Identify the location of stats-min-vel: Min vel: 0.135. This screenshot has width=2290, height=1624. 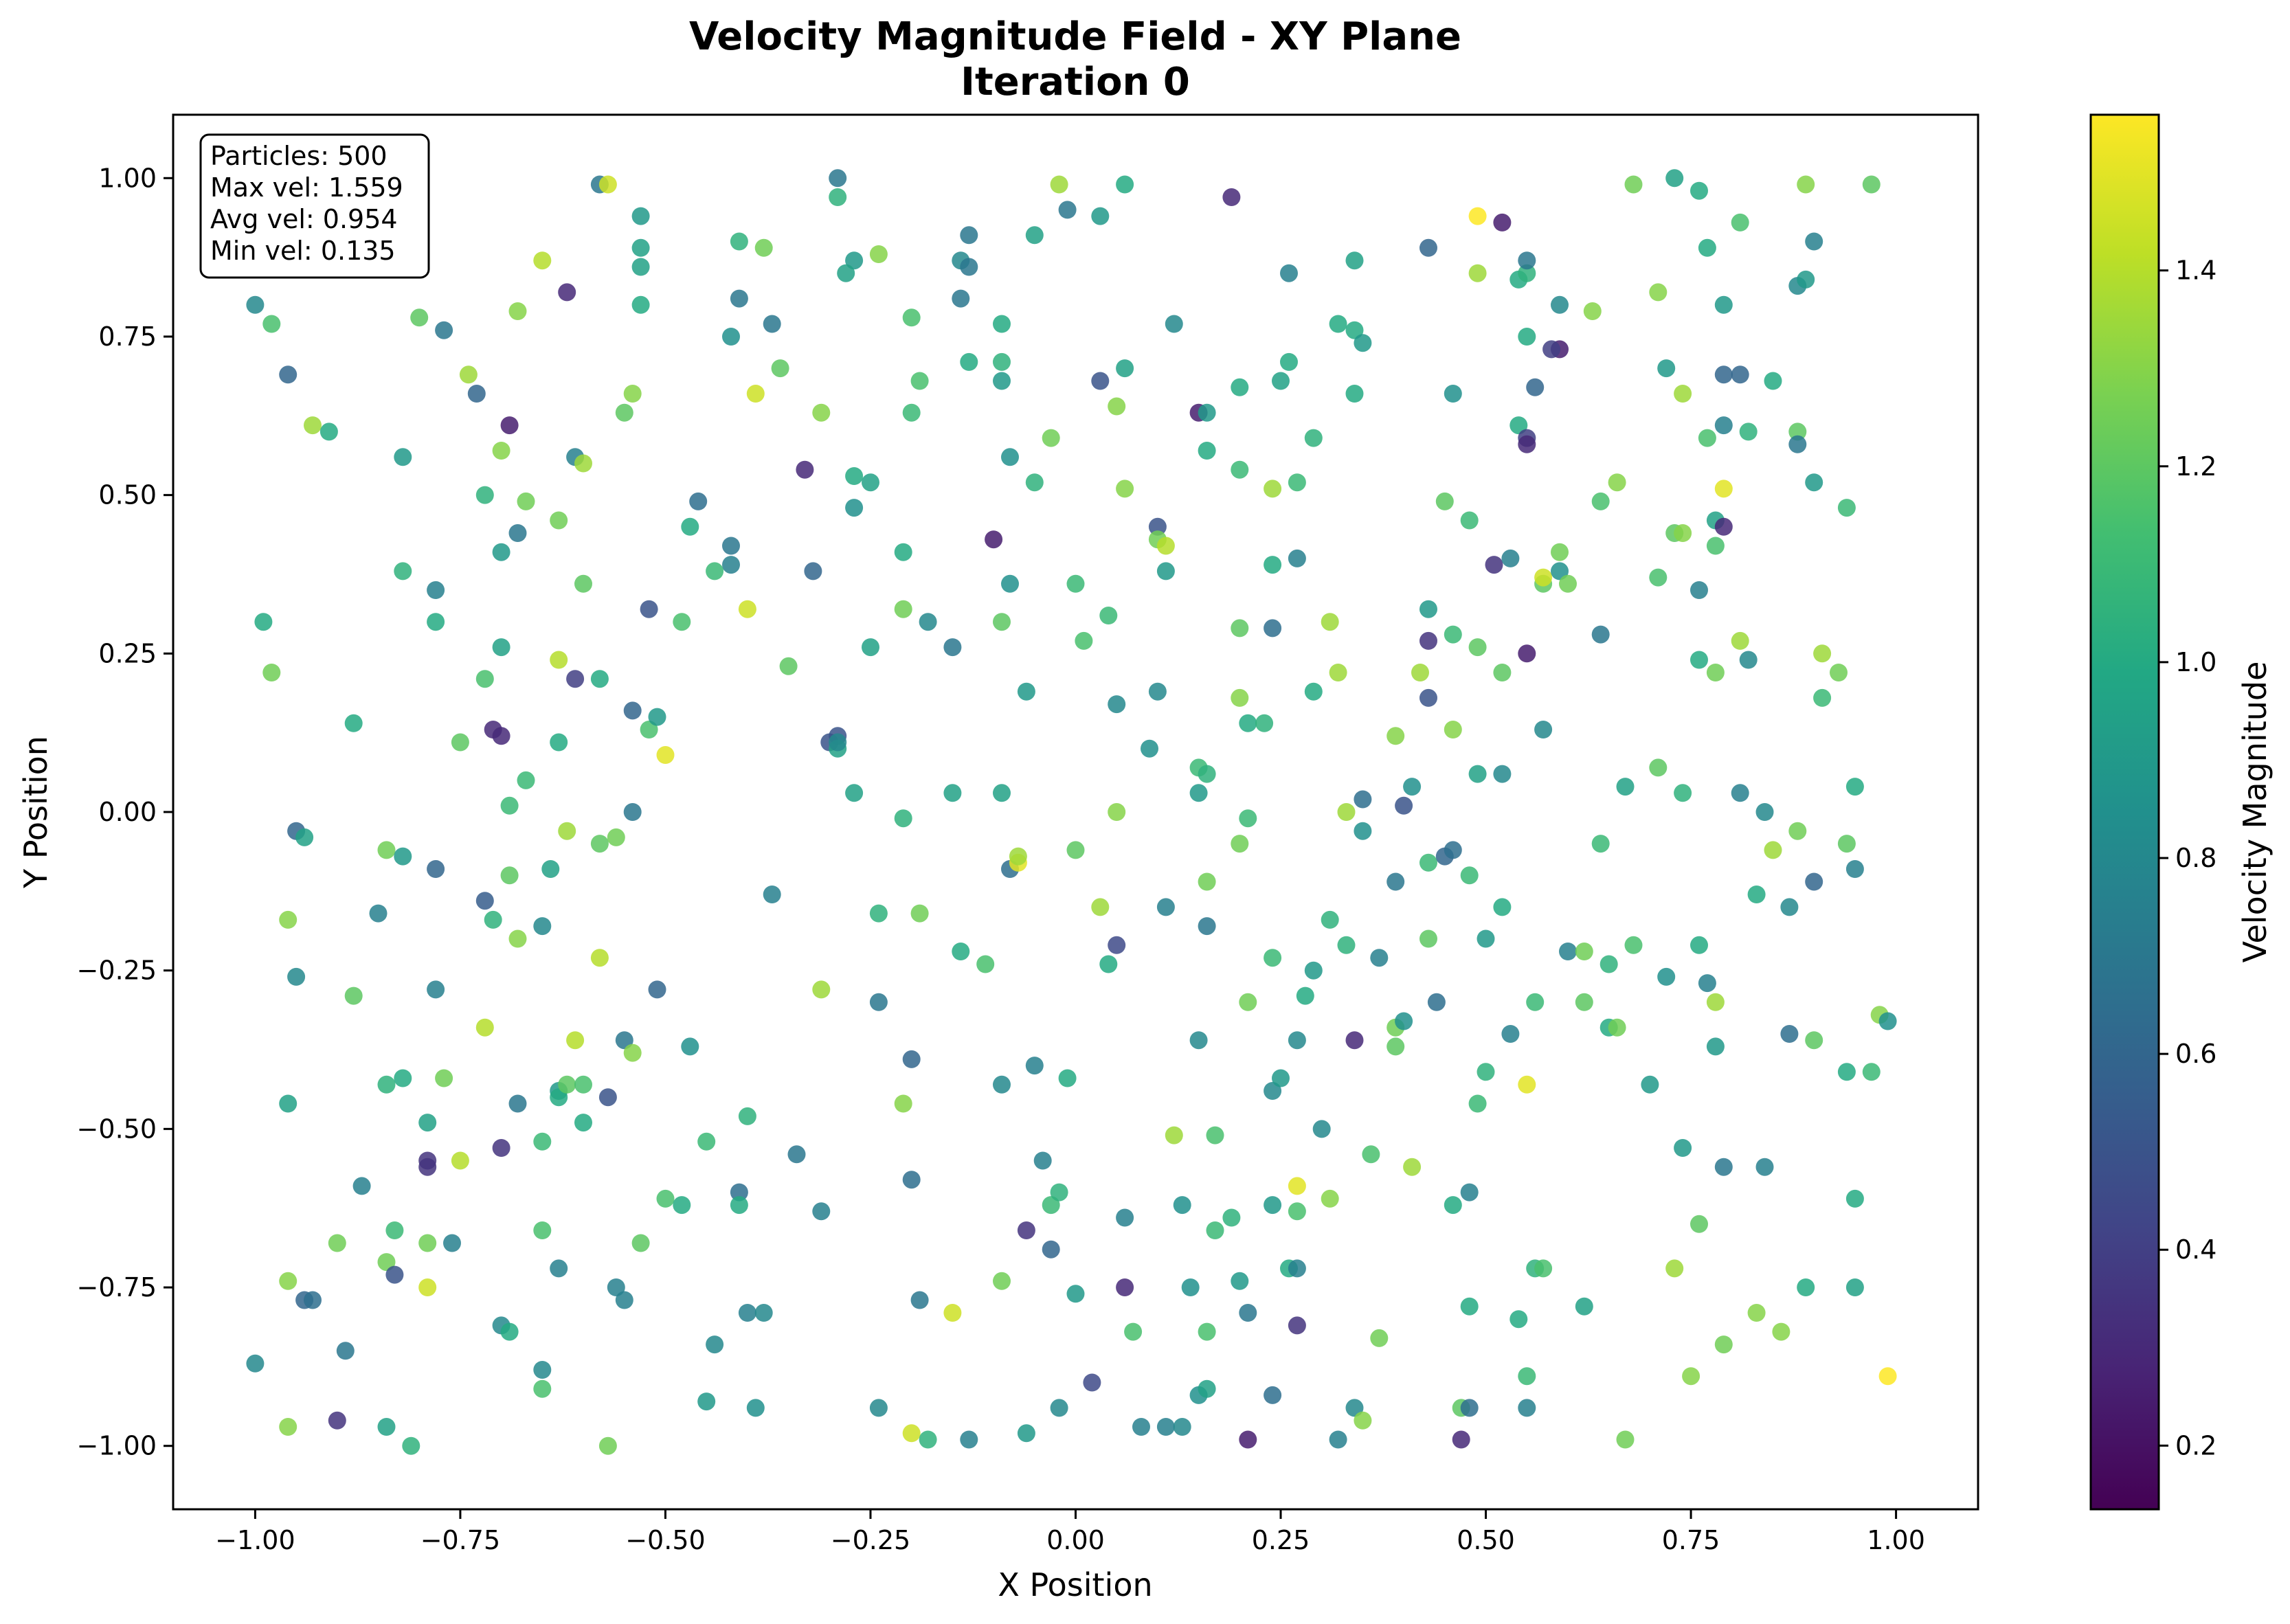
(303, 251).